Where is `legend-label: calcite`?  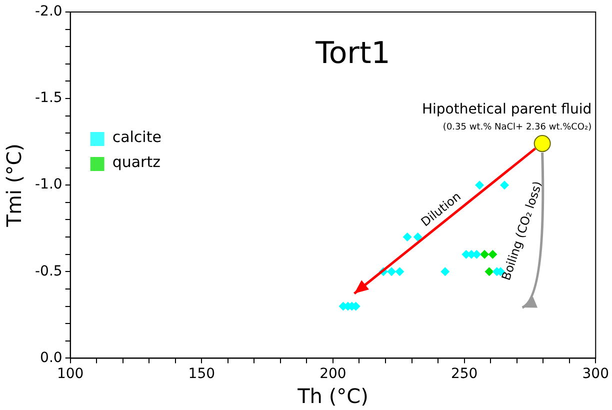 legend-label: calcite is located at coordinates (137, 137).